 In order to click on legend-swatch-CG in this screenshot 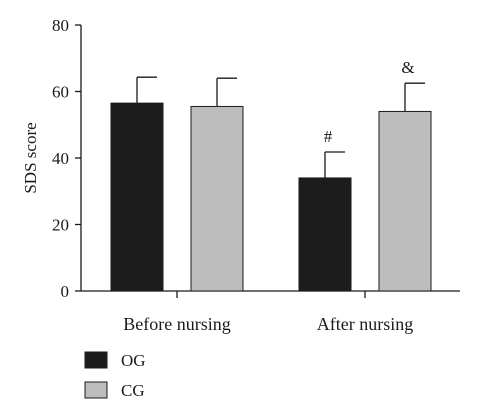, I will do `click(96, 390)`.